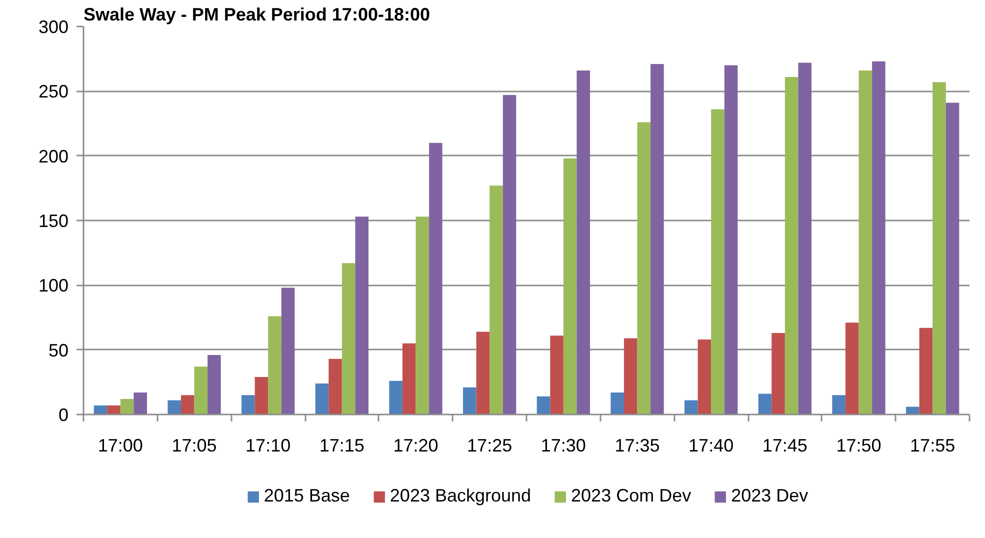 The height and width of the screenshot is (538, 985). What do you see at coordinates (53, 27) in the screenshot?
I see `y-tick-label: 300` at bounding box center [53, 27].